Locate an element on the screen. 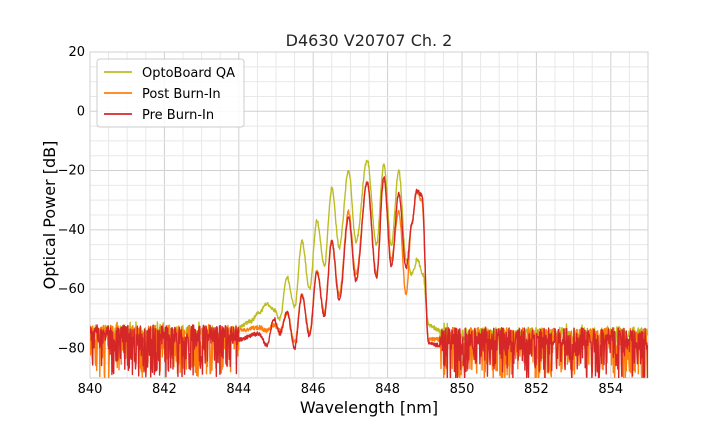 The height and width of the screenshot is (432, 720). x-tick-label: 850 is located at coordinates (462, 389).